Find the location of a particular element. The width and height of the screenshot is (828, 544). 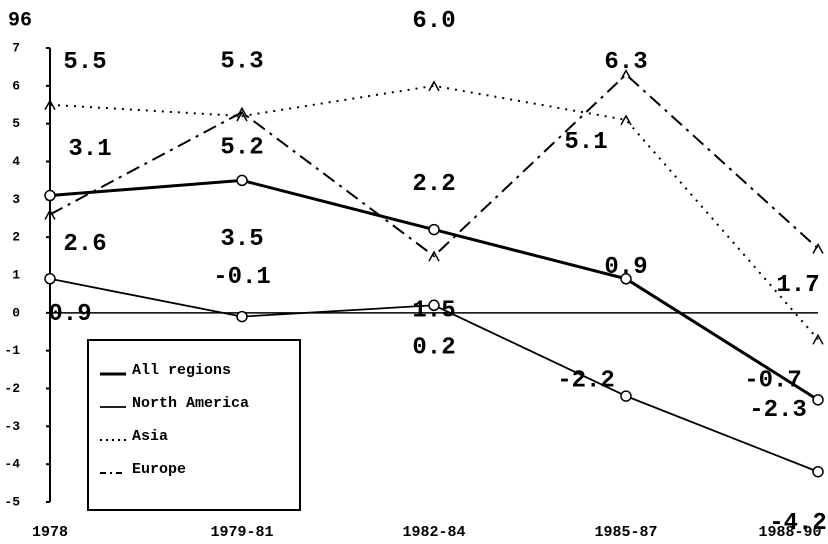

data-label: 5.1 is located at coordinates (585, 142).